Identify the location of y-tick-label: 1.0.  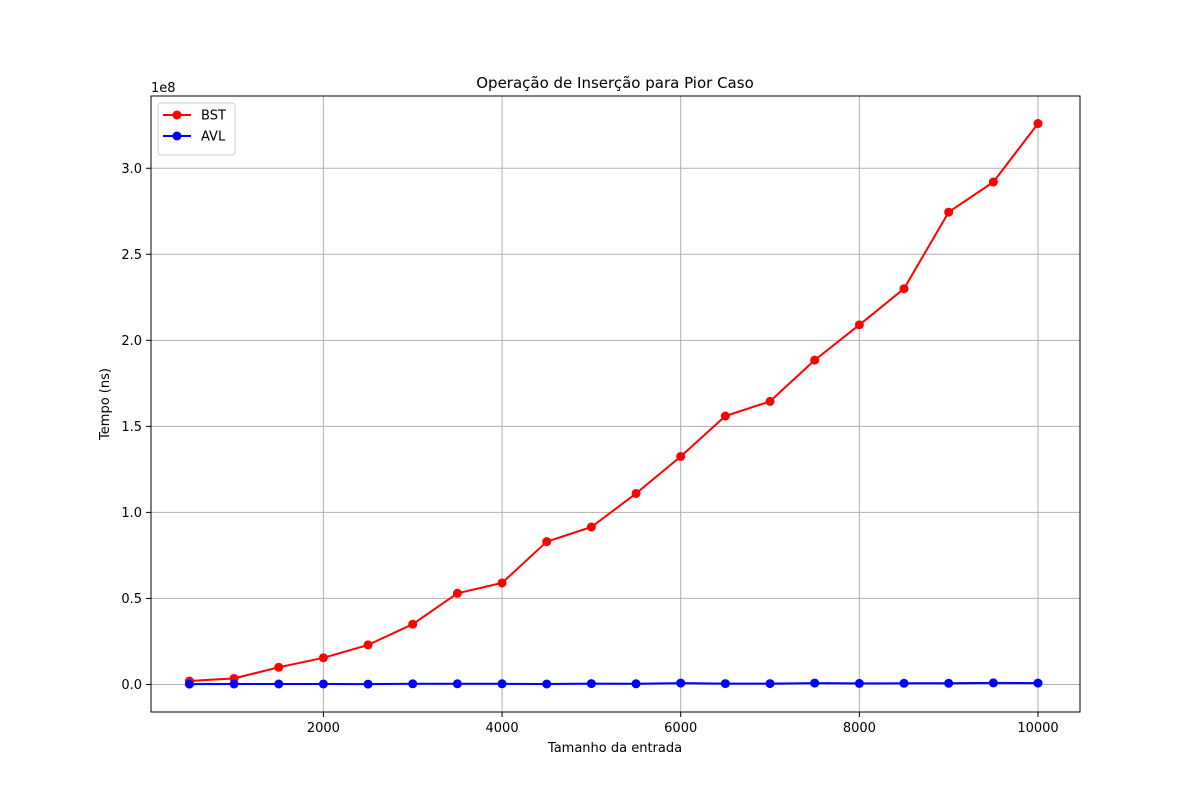
(131, 513).